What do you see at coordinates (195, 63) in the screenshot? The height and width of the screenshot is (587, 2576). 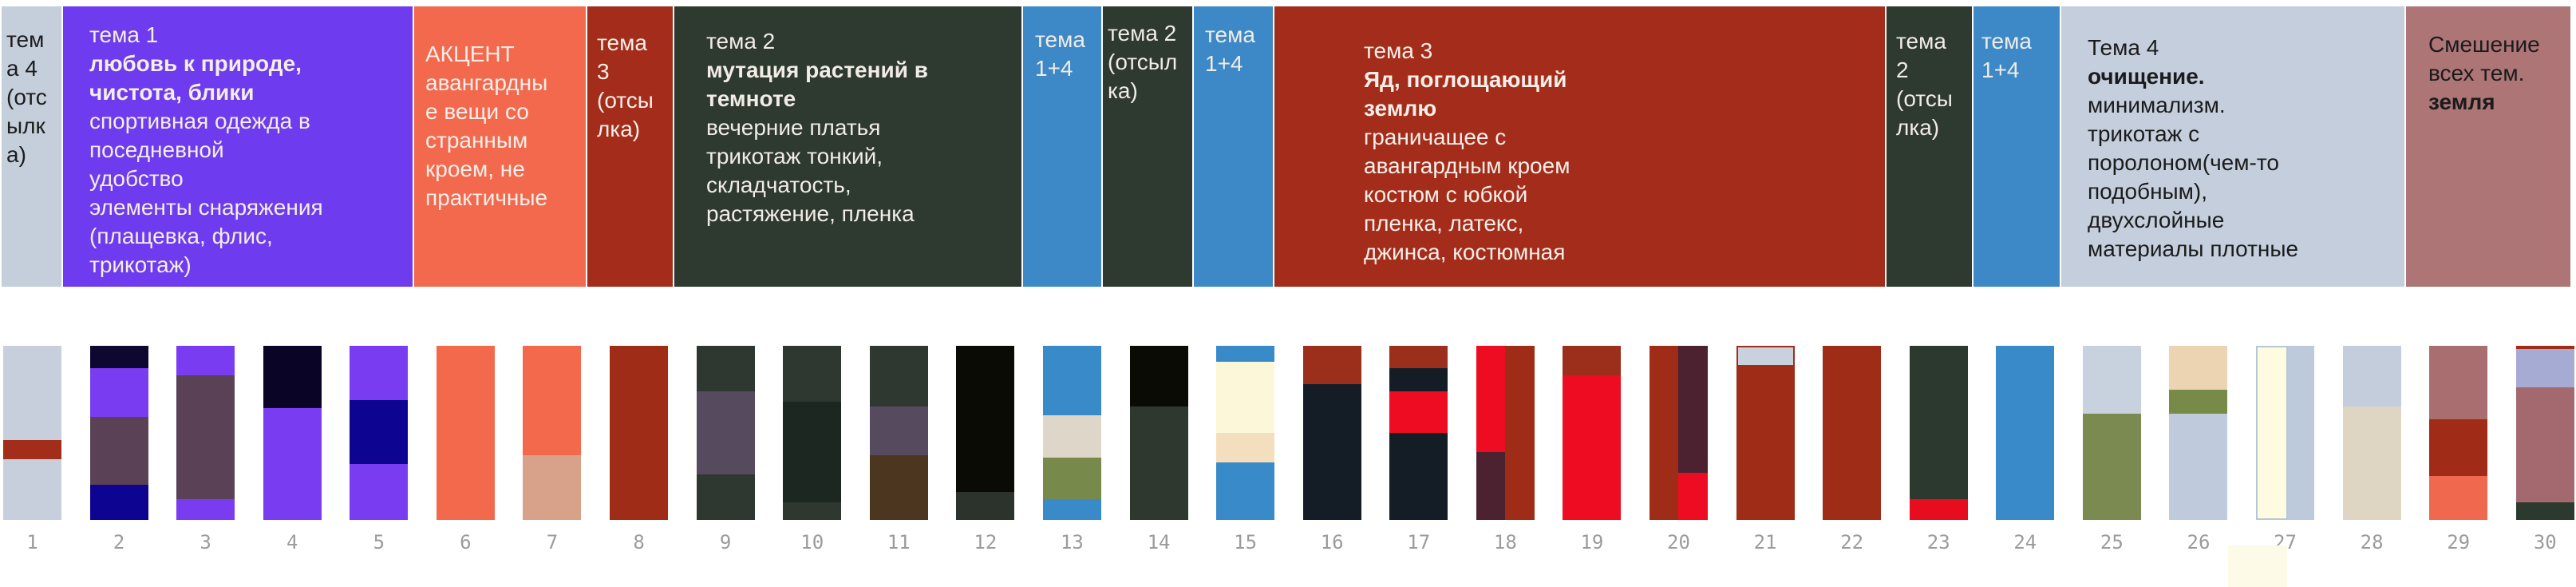 I see `theme-block-line: любовь к природе,` at bounding box center [195, 63].